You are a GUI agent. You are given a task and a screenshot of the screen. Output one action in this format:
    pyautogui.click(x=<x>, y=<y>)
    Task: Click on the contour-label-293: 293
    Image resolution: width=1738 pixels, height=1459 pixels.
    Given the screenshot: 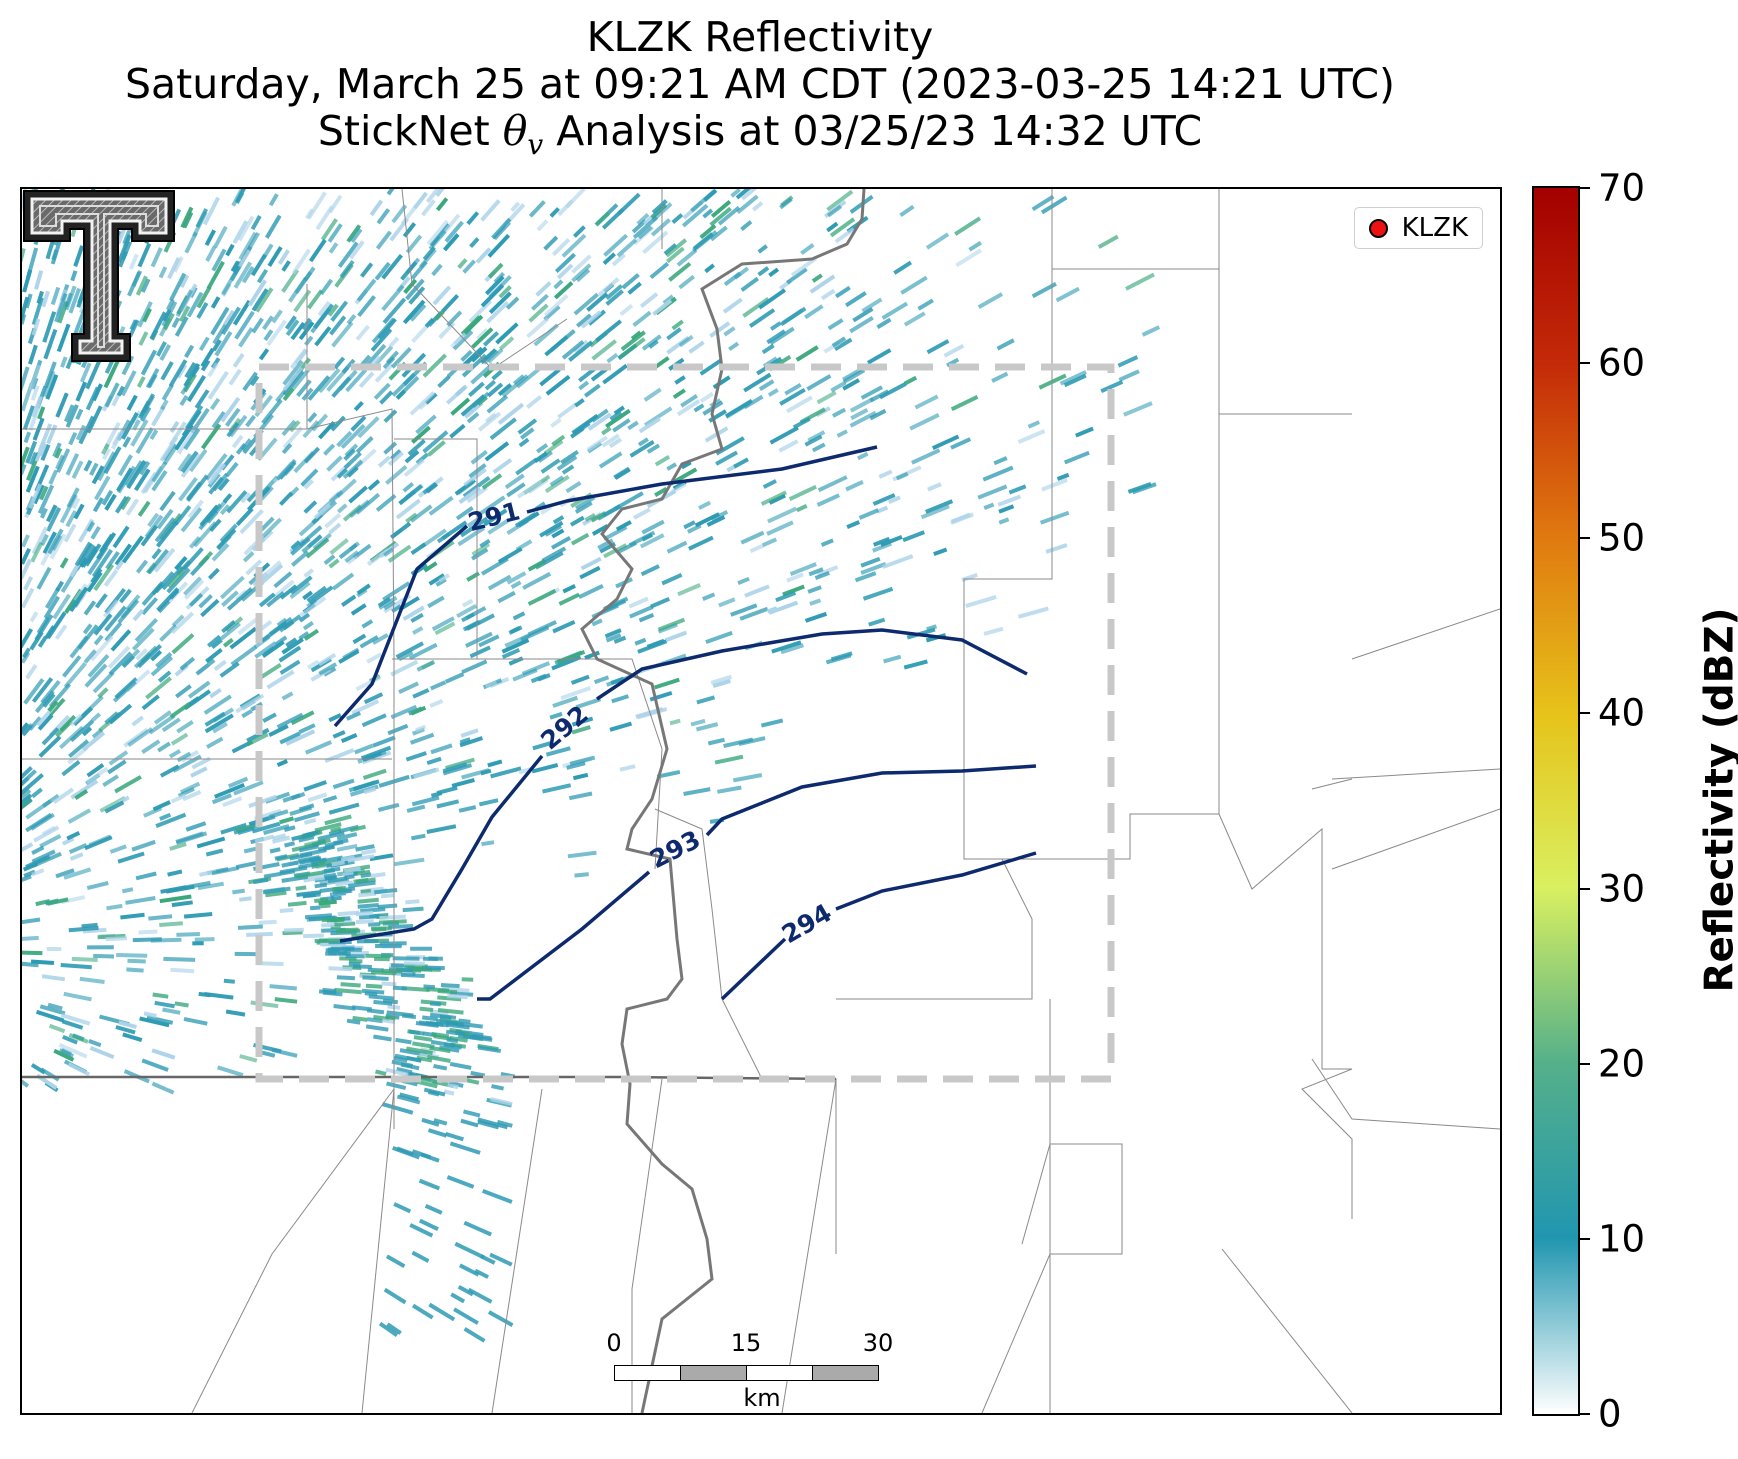 What is the action you would take?
    pyautogui.click(x=675, y=850)
    